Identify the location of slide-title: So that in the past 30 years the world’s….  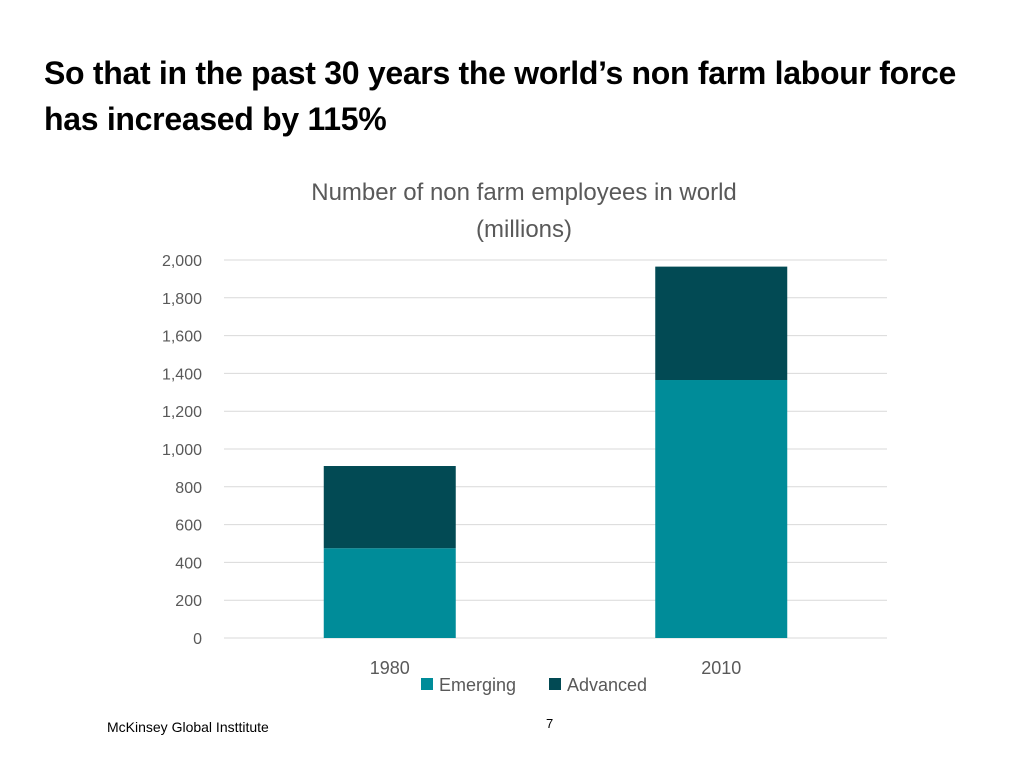
(500, 96).